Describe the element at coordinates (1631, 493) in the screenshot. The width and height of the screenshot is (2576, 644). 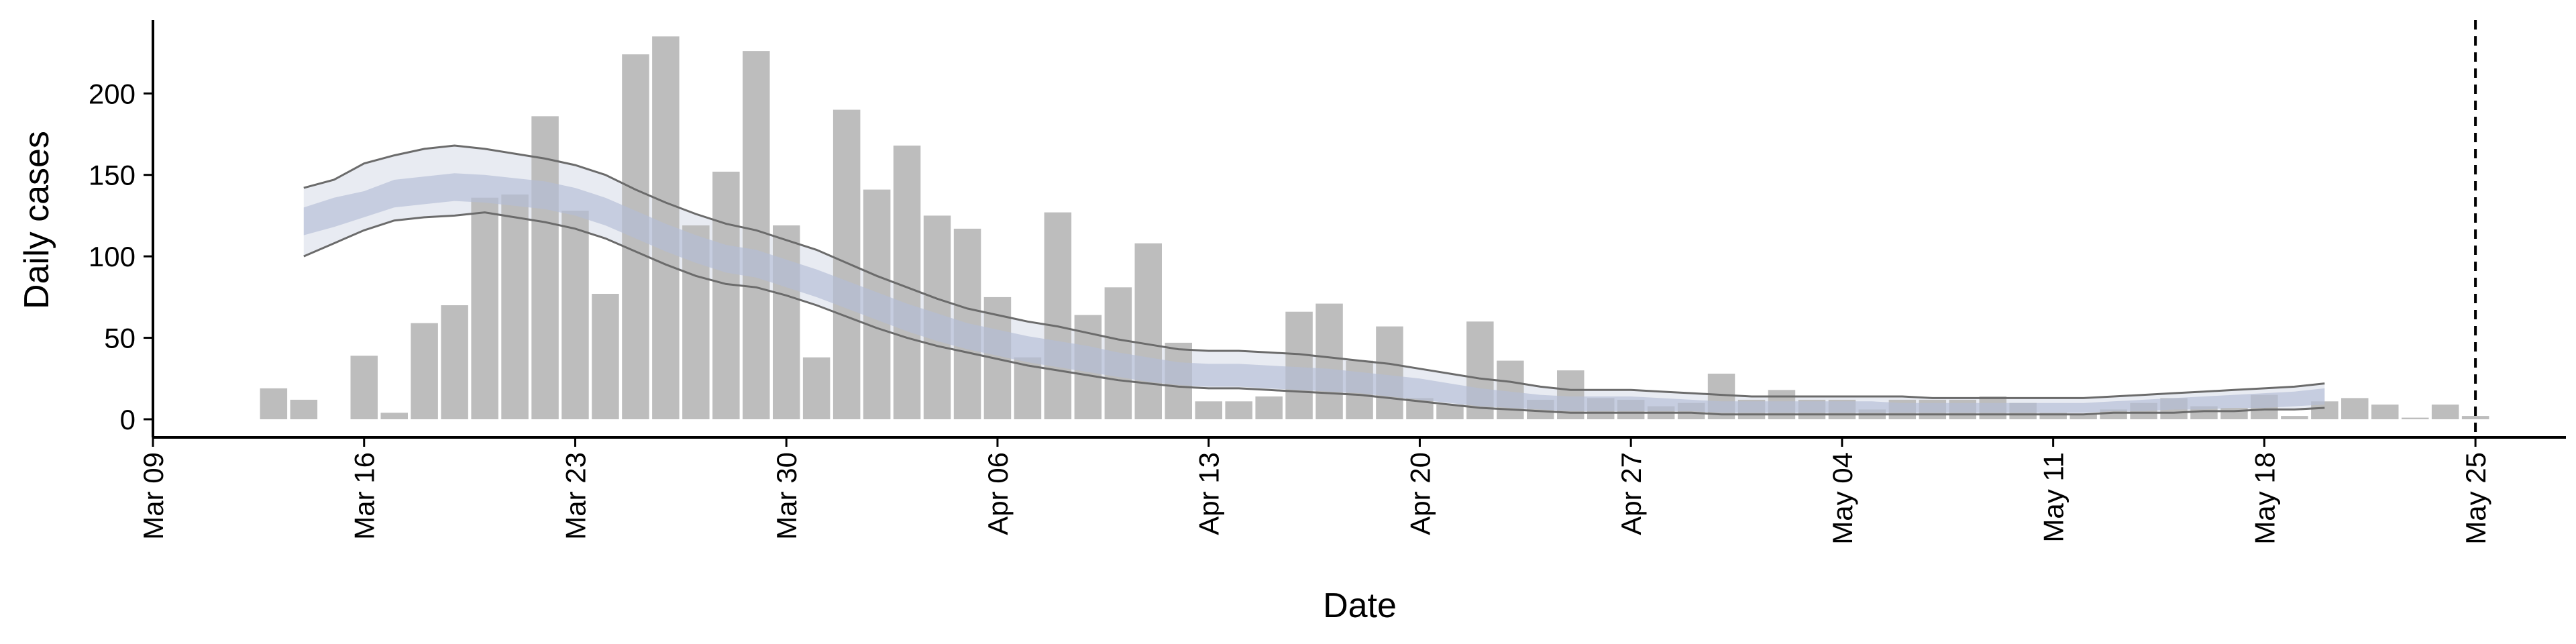
I see `x-tick-label: Apr 27` at that location.